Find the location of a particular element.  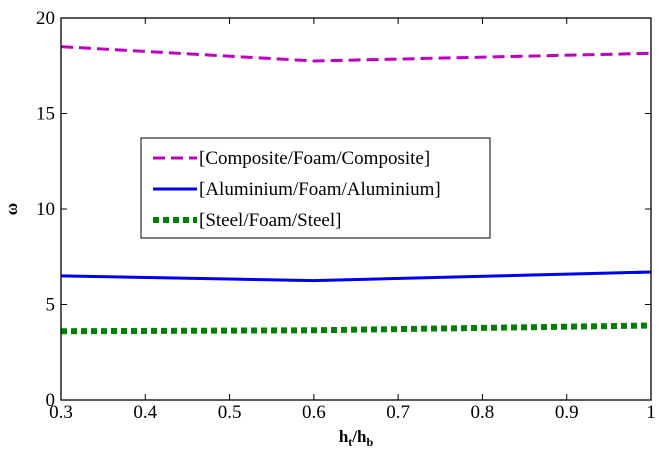

x-tick-label: 0.4 is located at coordinates (145, 412).